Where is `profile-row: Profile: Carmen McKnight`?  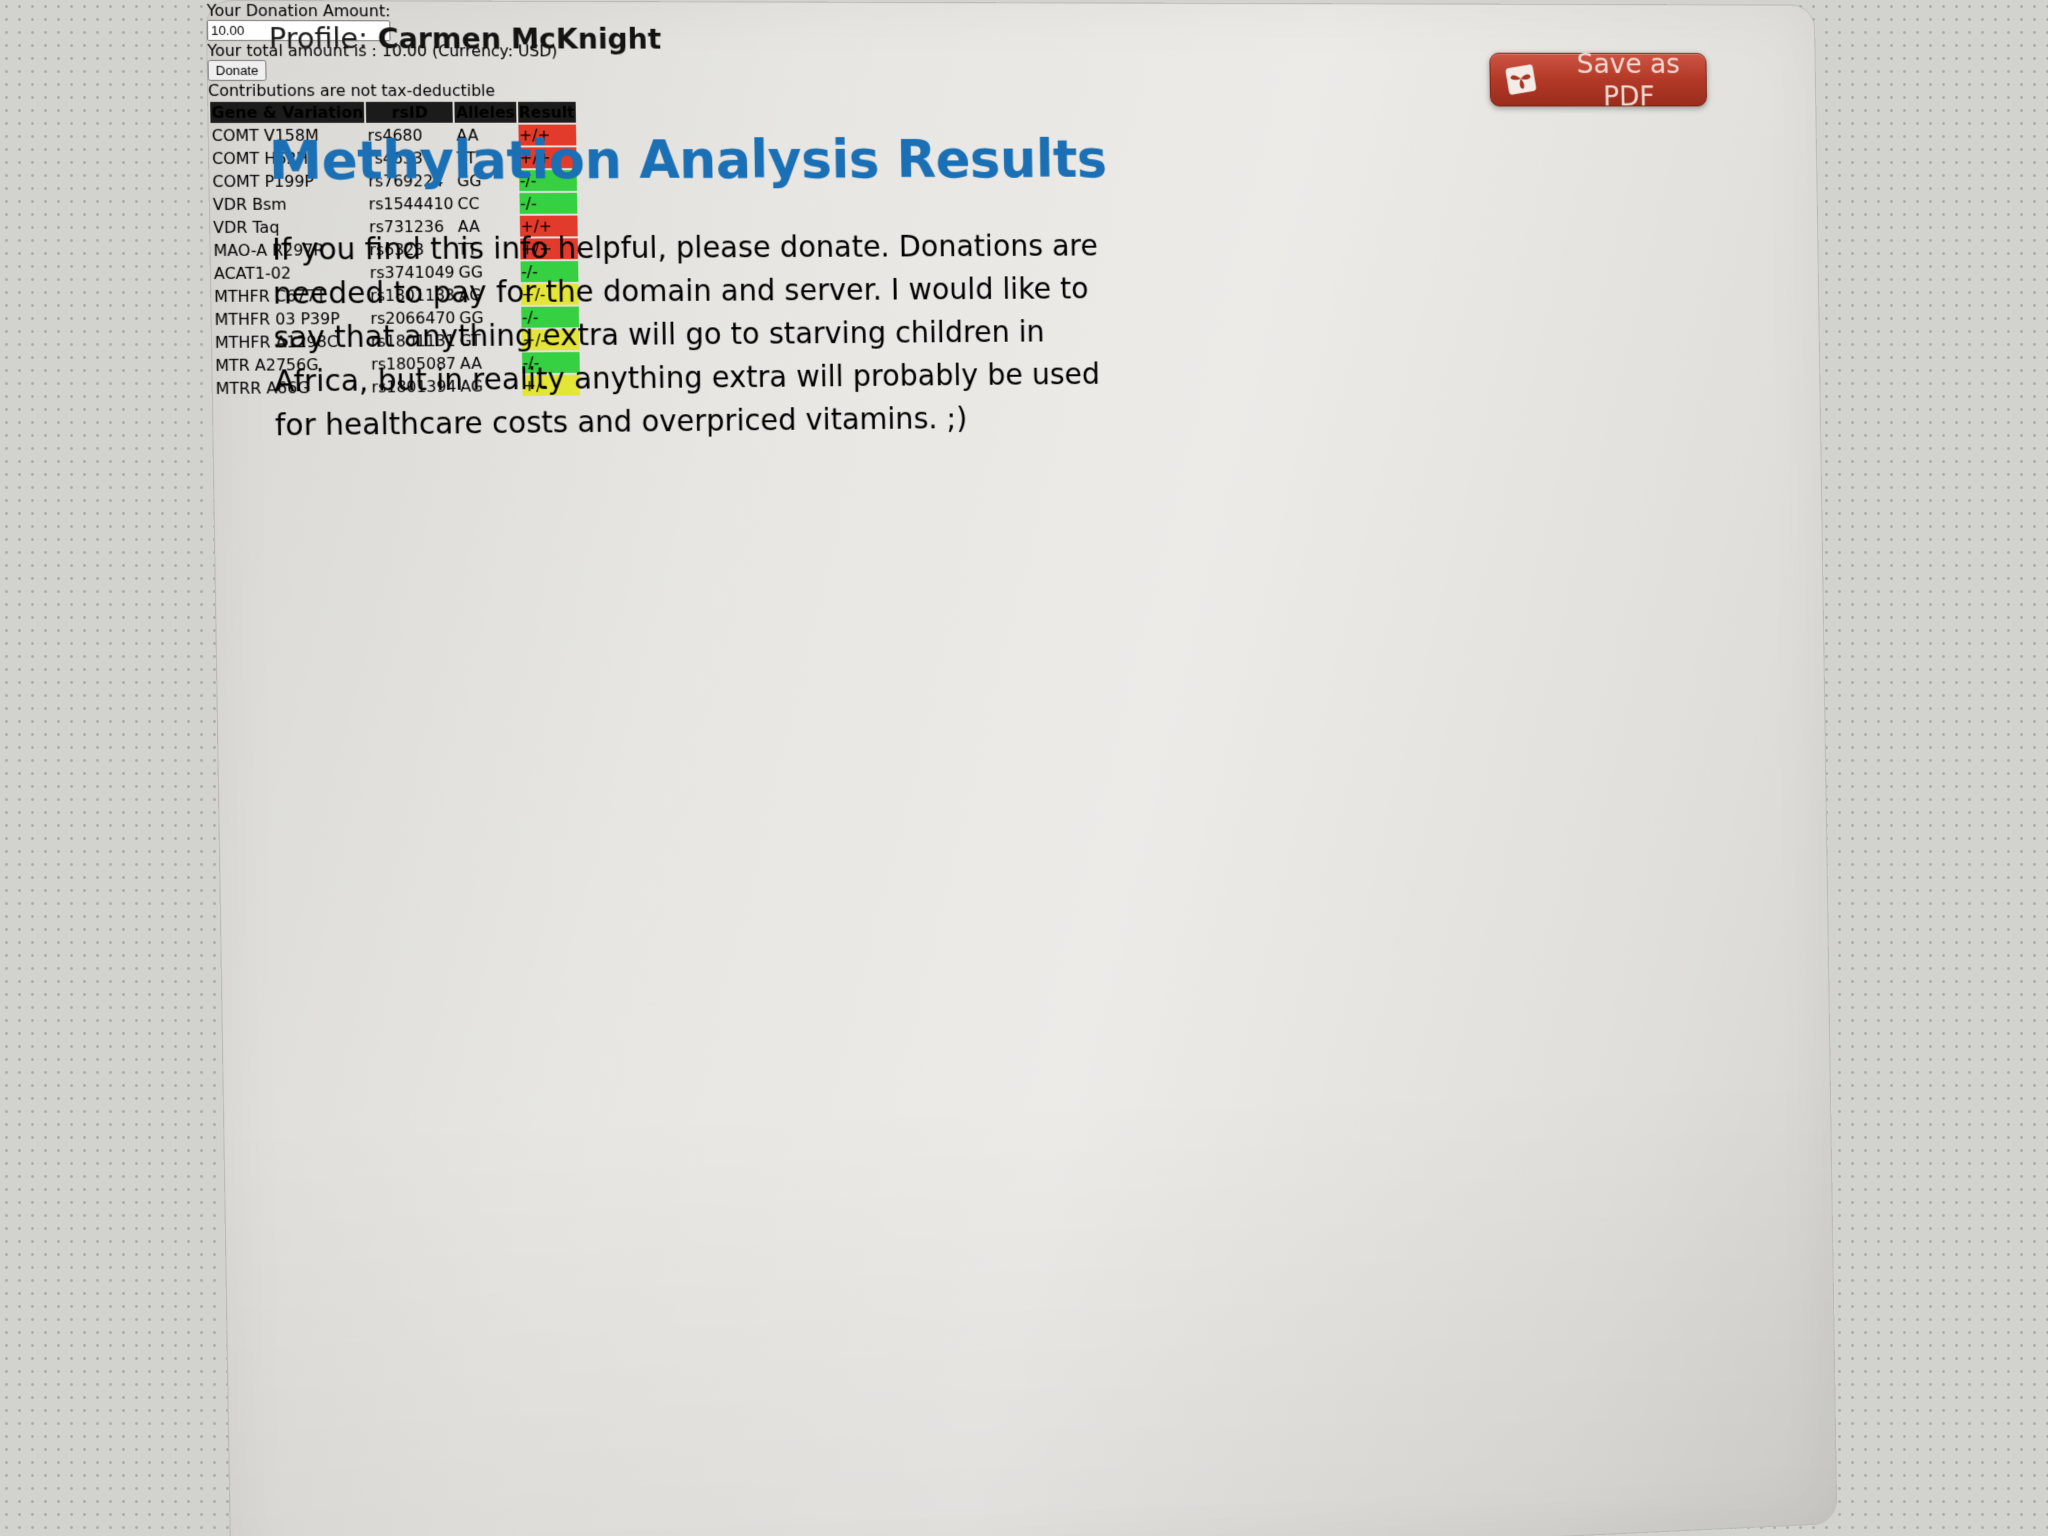 profile-row: Profile: Carmen McKnight is located at coordinates (465, 38).